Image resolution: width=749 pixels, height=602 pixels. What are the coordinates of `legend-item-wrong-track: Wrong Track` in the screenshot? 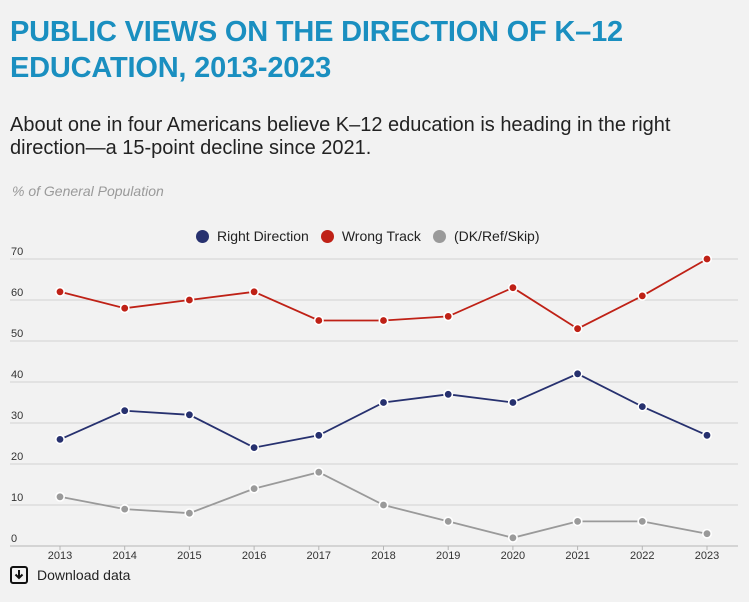 It's located at (370, 236).